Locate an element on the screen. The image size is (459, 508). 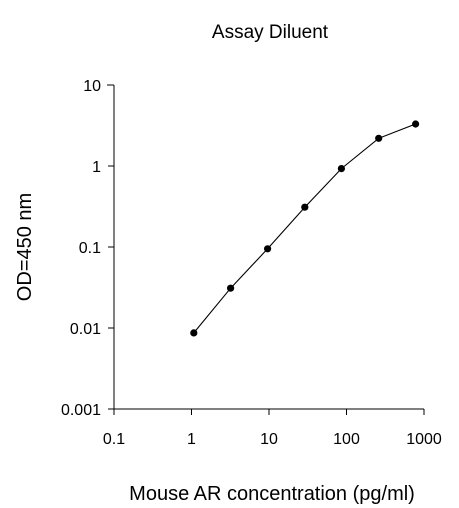
y-ticks: 0.001 0.01 0.1 1 10 is located at coordinates (87, 248).